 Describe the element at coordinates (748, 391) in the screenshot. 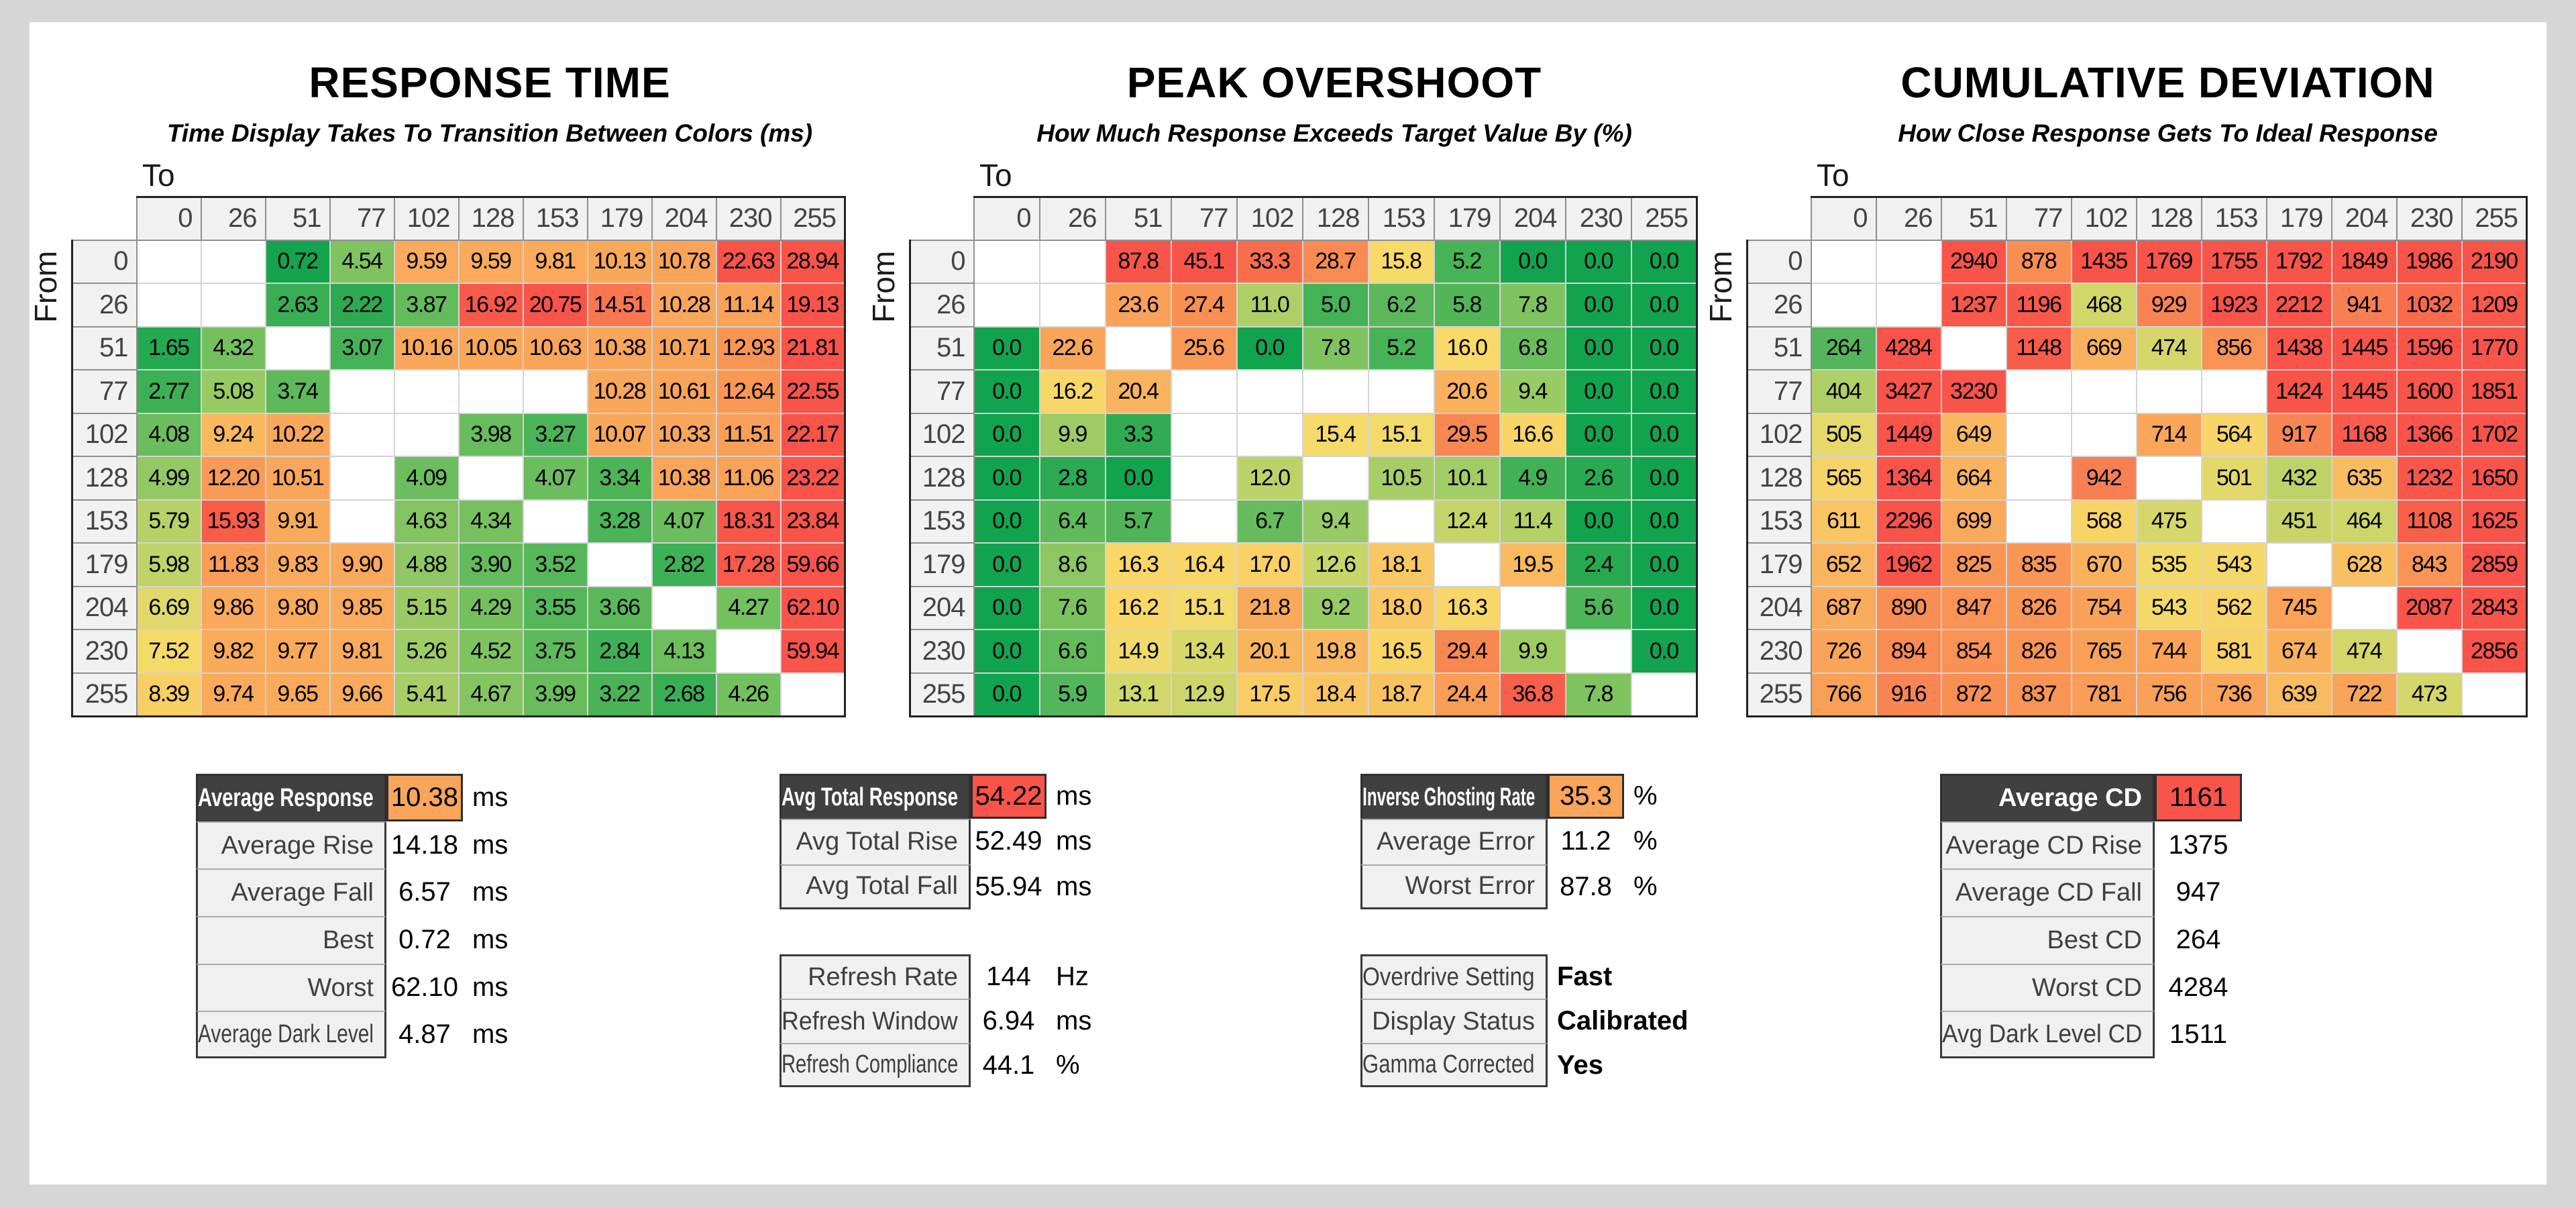

I see `heatmap-cell: 12.64` at that location.